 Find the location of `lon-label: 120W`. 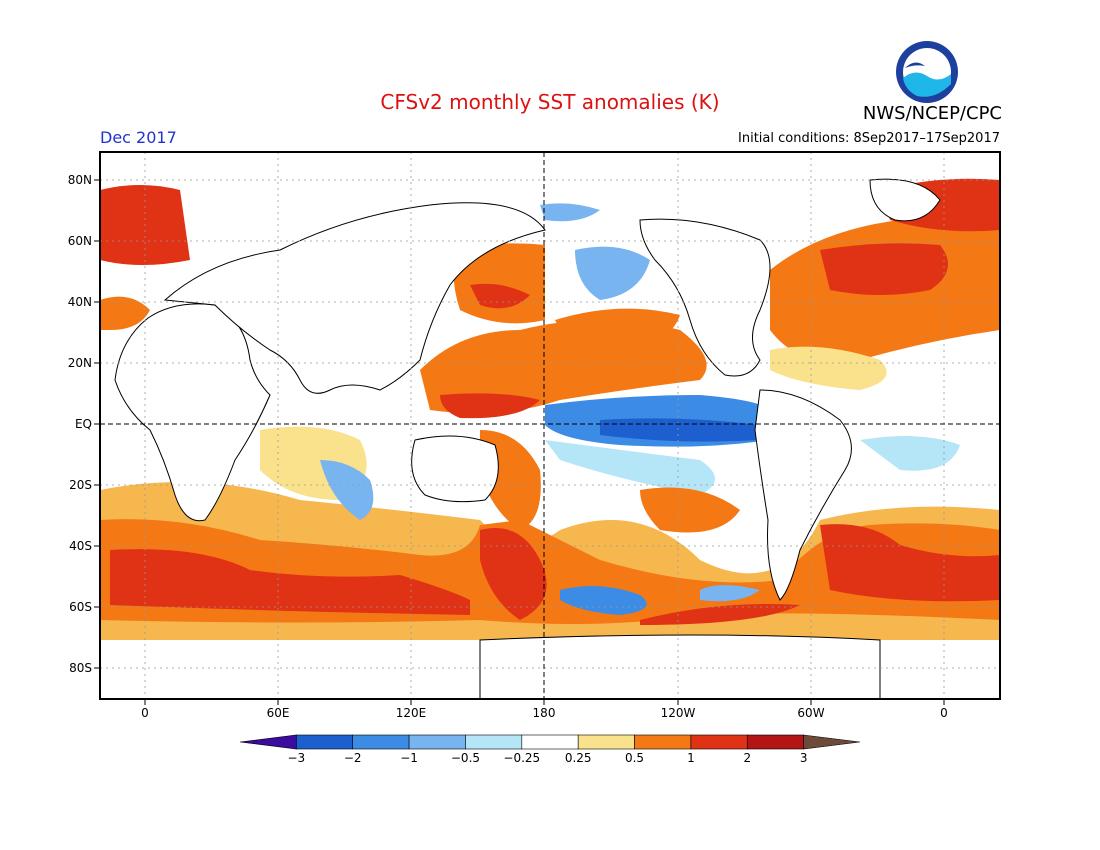

lon-label: 120W is located at coordinates (678, 713).